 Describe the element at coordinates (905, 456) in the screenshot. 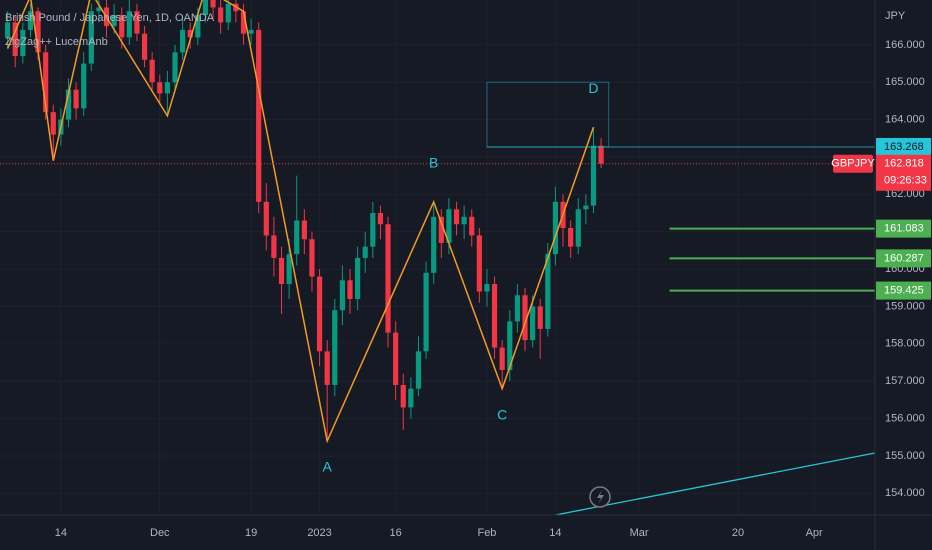

I see `y-tick-label: 155.000` at that location.